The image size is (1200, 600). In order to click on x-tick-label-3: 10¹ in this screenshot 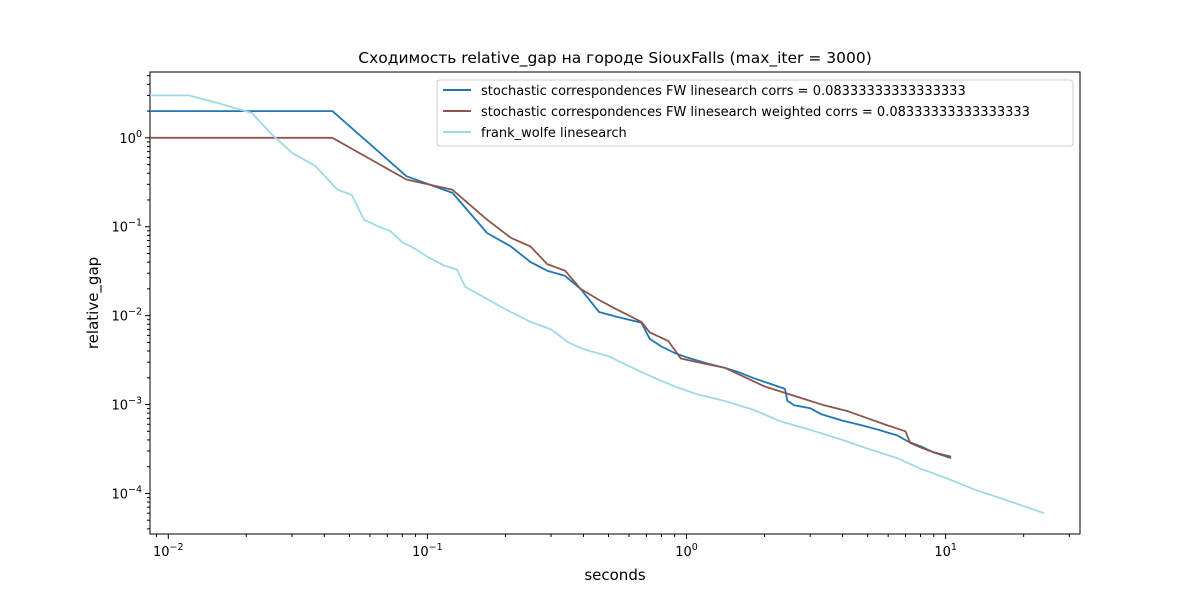, I will do `click(945, 551)`.